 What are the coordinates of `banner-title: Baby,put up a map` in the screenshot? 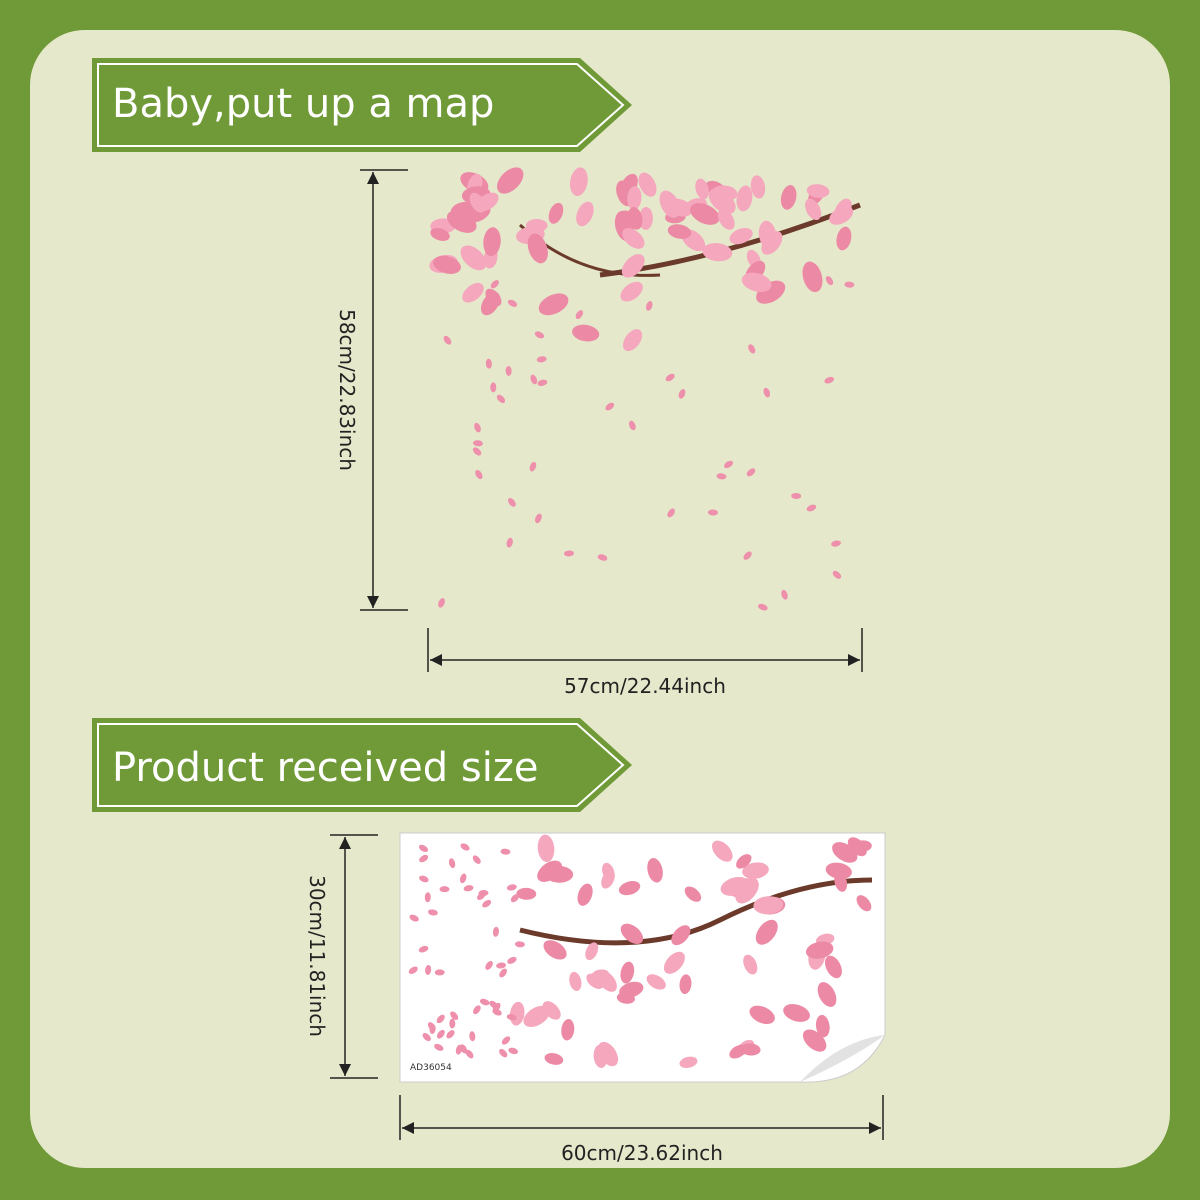 It's located at (303, 104).